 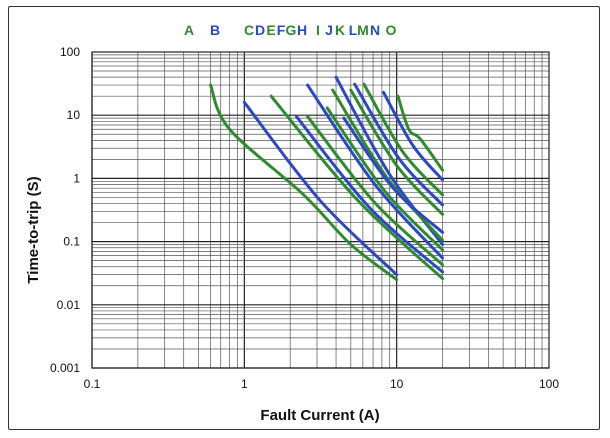 What do you see at coordinates (397, 384) in the screenshot?
I see `x-tick-label: 10` at bounding box center [397, 384].